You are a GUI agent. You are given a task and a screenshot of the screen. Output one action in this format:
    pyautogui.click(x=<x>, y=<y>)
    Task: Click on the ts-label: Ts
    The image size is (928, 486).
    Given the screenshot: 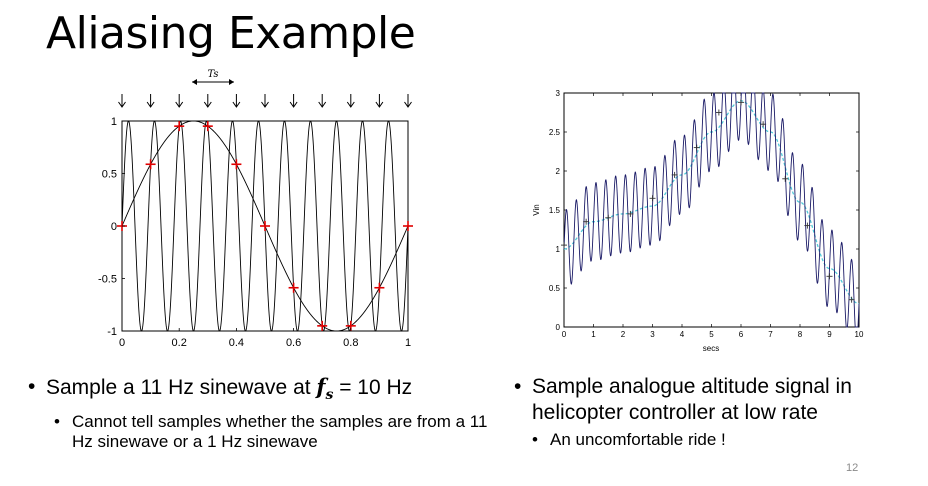 What is the action you would take?
    pyautogui.click(x=212, y=74)
    